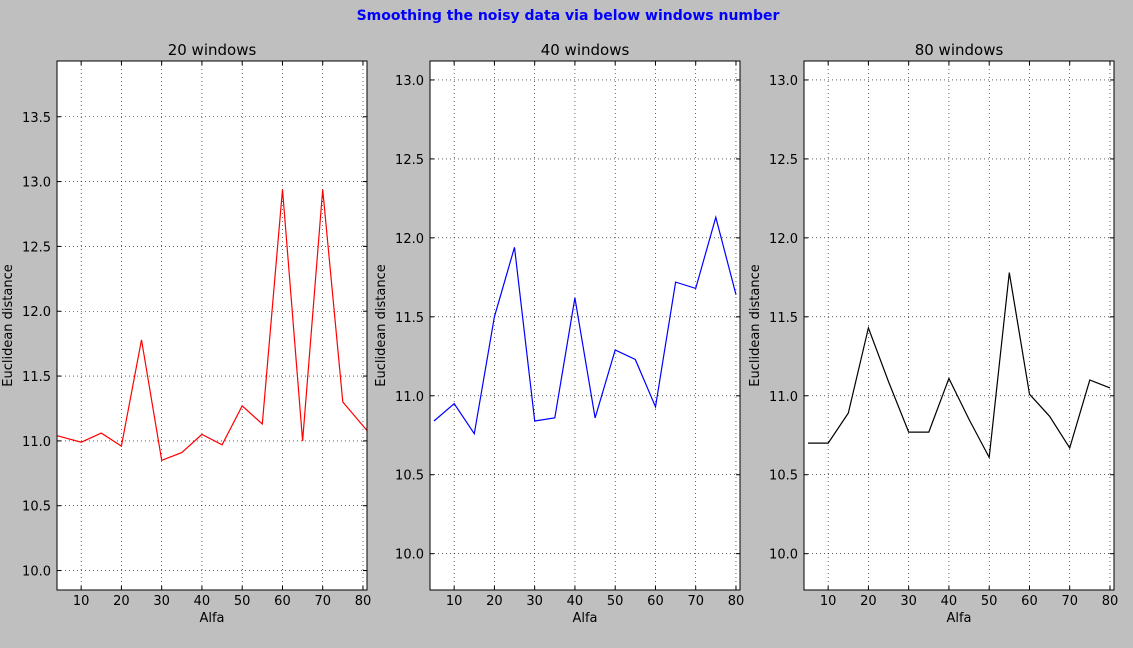 The width and height of the screenshot is (1133, 648). What do you see at coordinates (585, 50) in the screenshot?
I see `subplot-title: 40 windows` at bounding box center [585, 50].